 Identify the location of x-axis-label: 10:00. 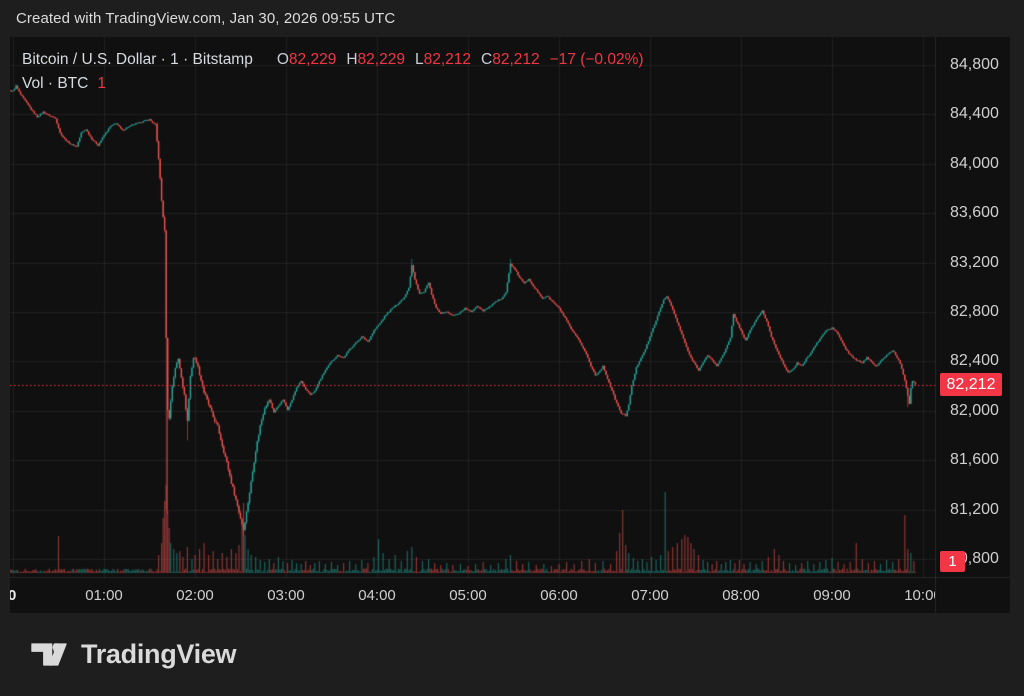
(919, 595).